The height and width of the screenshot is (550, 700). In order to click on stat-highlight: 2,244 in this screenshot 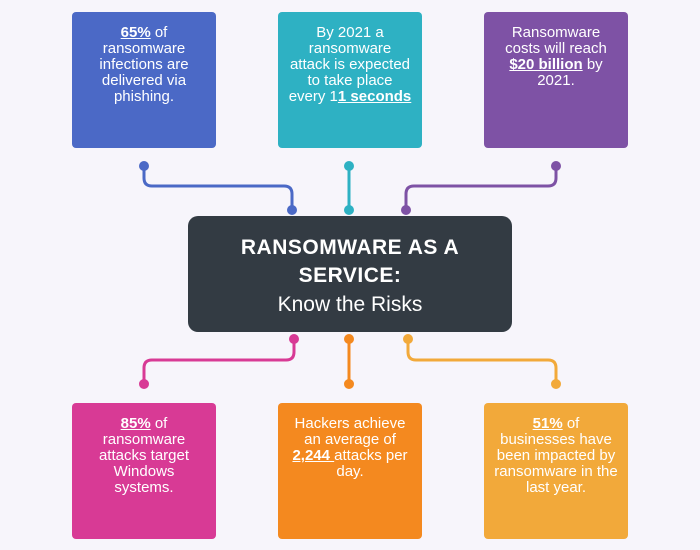, I will do `click(313, 455)`.